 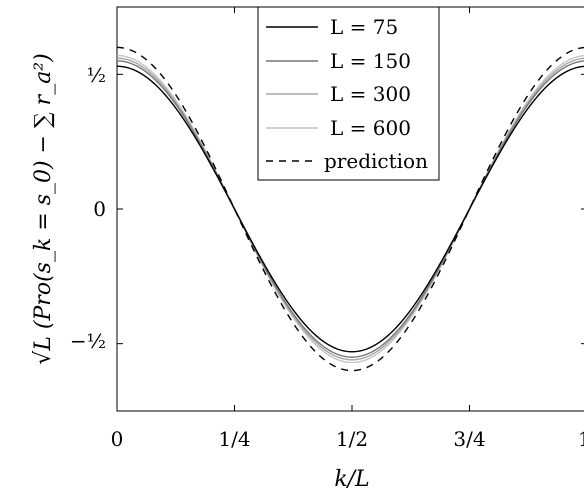 What do you see at coordinates (370, 128) in the screenshot?
I see `legend-label-l600: L = 600` at bounding box center [370, 128].